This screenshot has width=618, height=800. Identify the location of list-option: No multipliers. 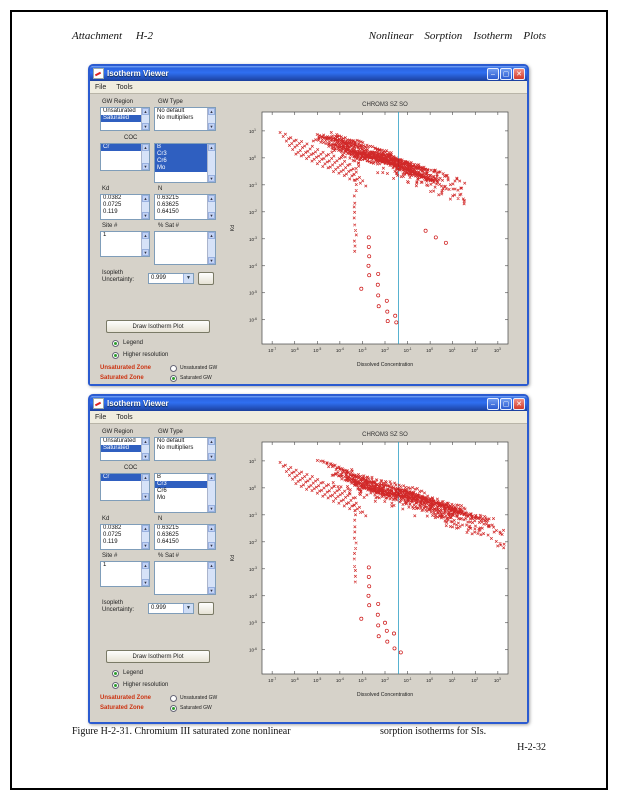
(175, 448).